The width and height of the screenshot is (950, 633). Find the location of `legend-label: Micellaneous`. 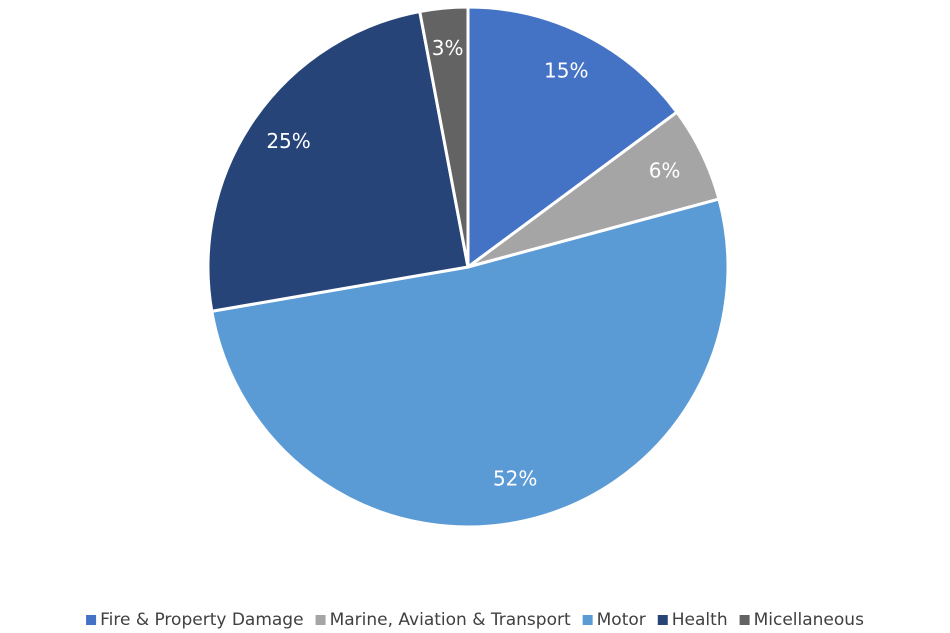

legend-label: Micellaneous is located at coordinates (809, 620).